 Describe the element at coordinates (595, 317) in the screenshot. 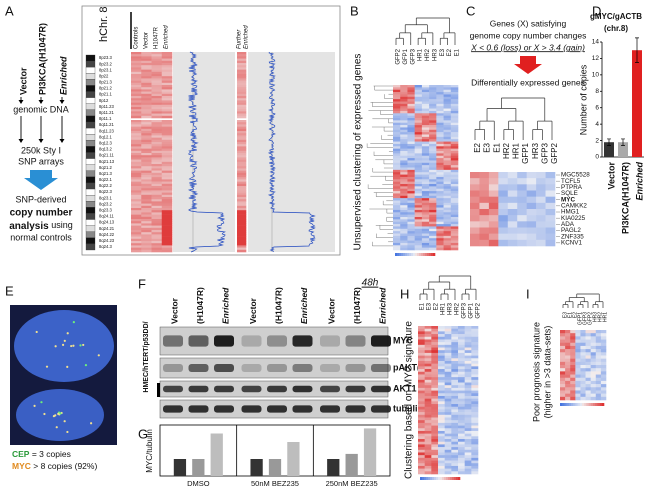

I see `sample-label: HR3` at that location.